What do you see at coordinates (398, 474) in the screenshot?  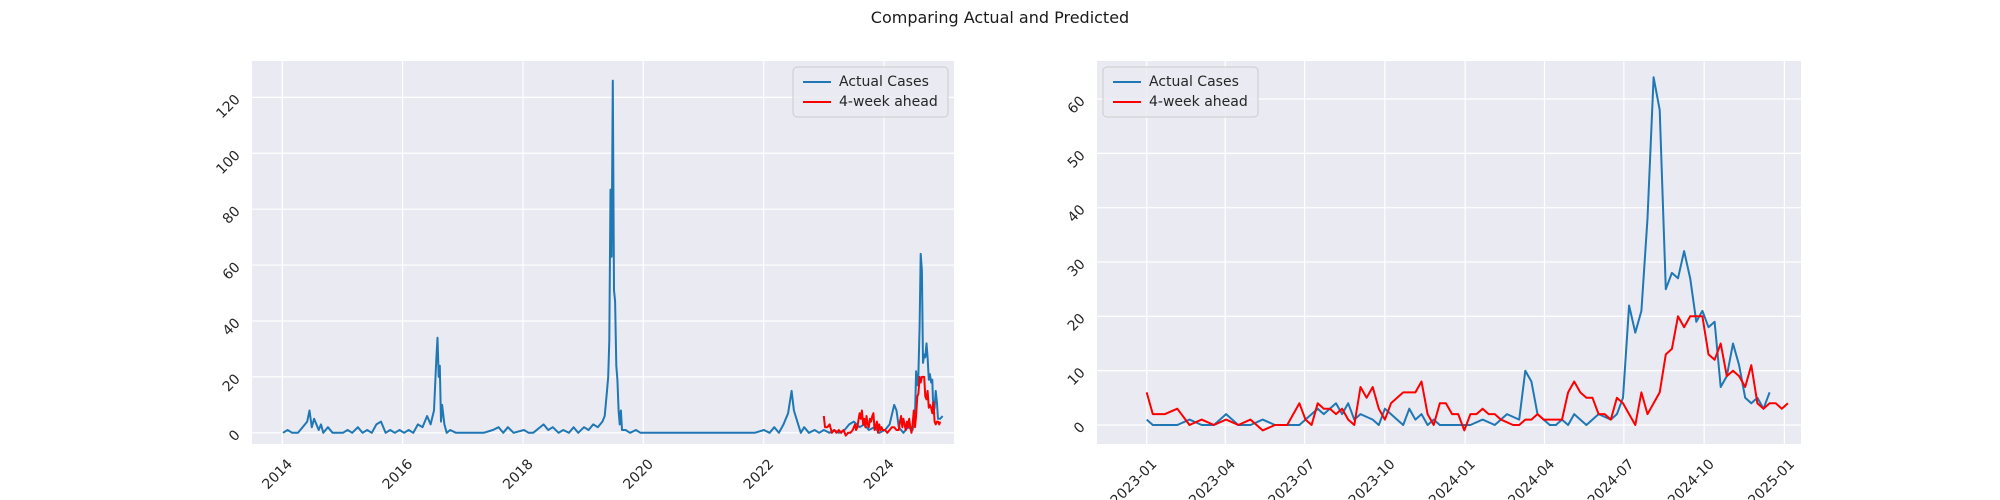 I see `x-tick-label: 2016` at bounding box center [398, 474].